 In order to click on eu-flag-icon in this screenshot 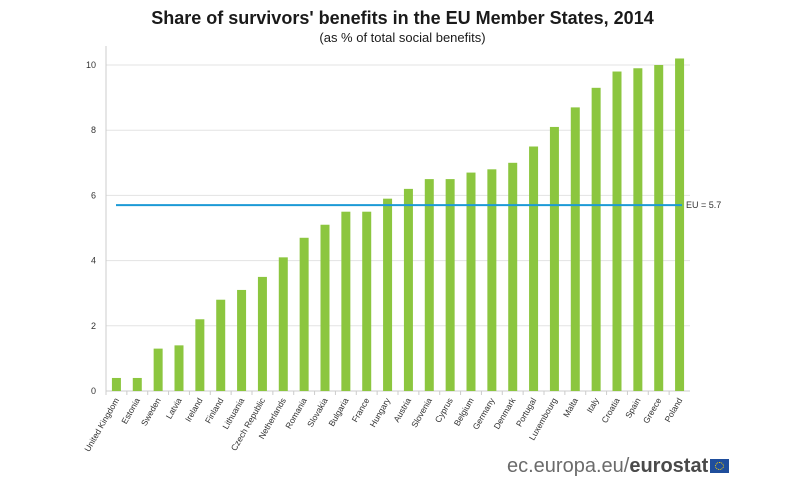, I will do `click(720, 466)`.